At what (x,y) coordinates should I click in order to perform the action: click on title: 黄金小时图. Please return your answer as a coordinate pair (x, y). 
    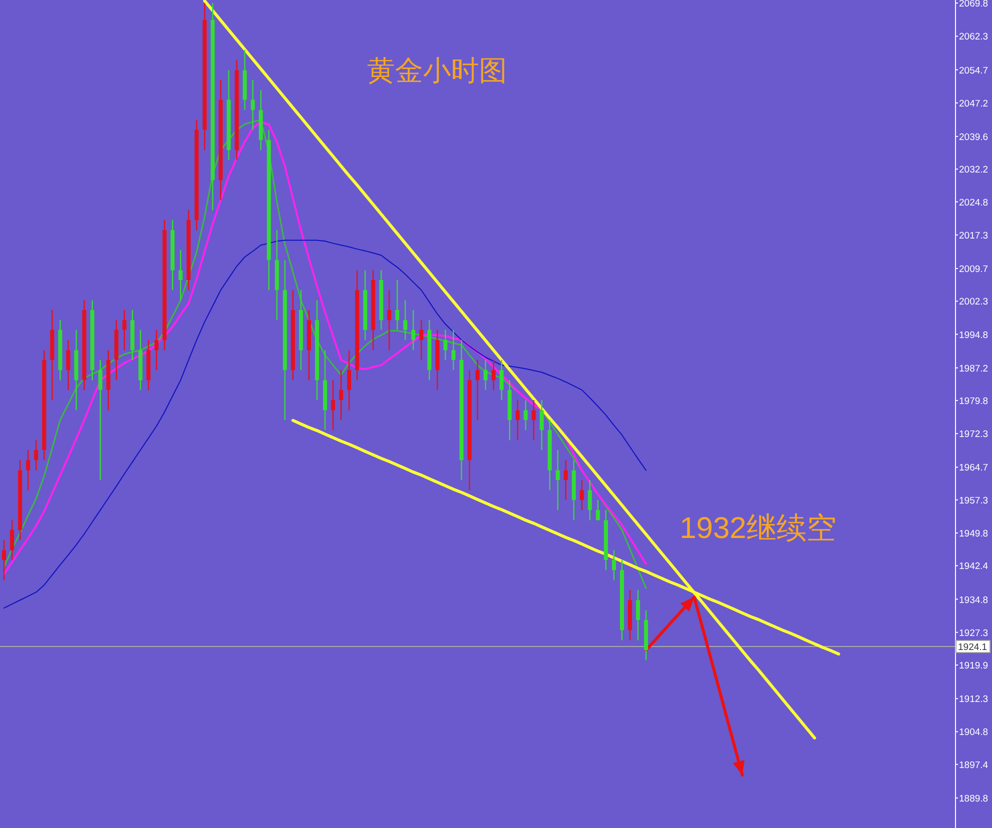
    Looking at the image, I should click on (437, 70).